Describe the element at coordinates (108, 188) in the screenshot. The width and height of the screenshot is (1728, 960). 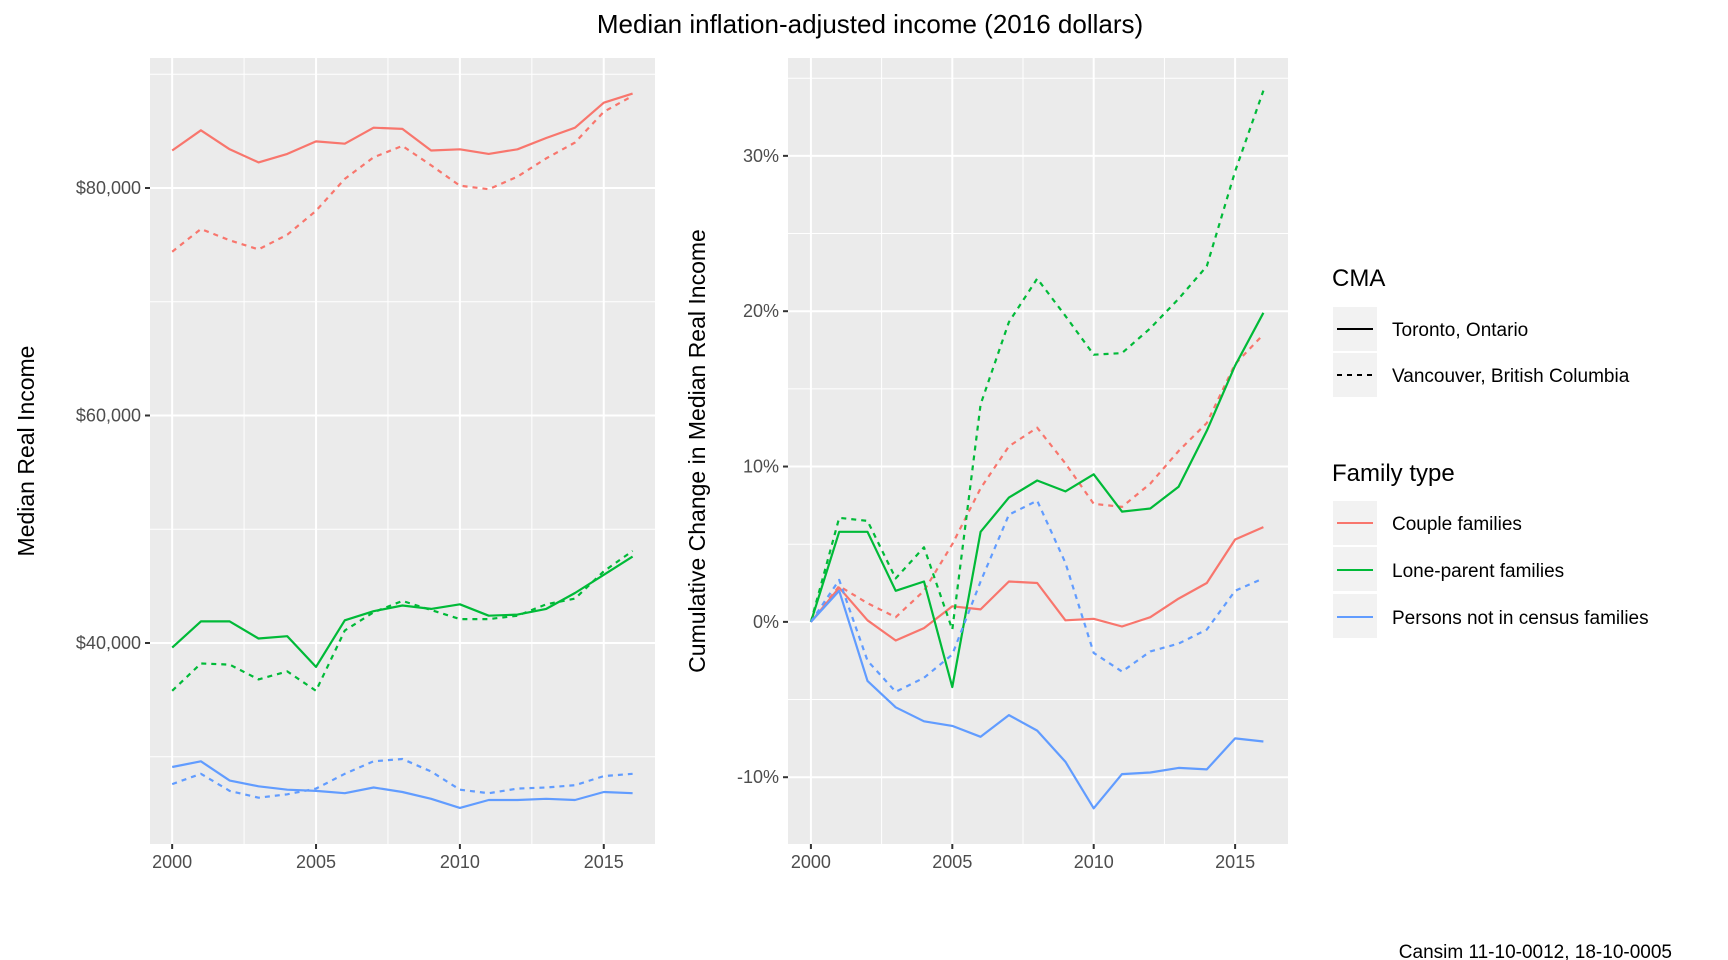
I see `y-tick-label: $80,000` at that location.